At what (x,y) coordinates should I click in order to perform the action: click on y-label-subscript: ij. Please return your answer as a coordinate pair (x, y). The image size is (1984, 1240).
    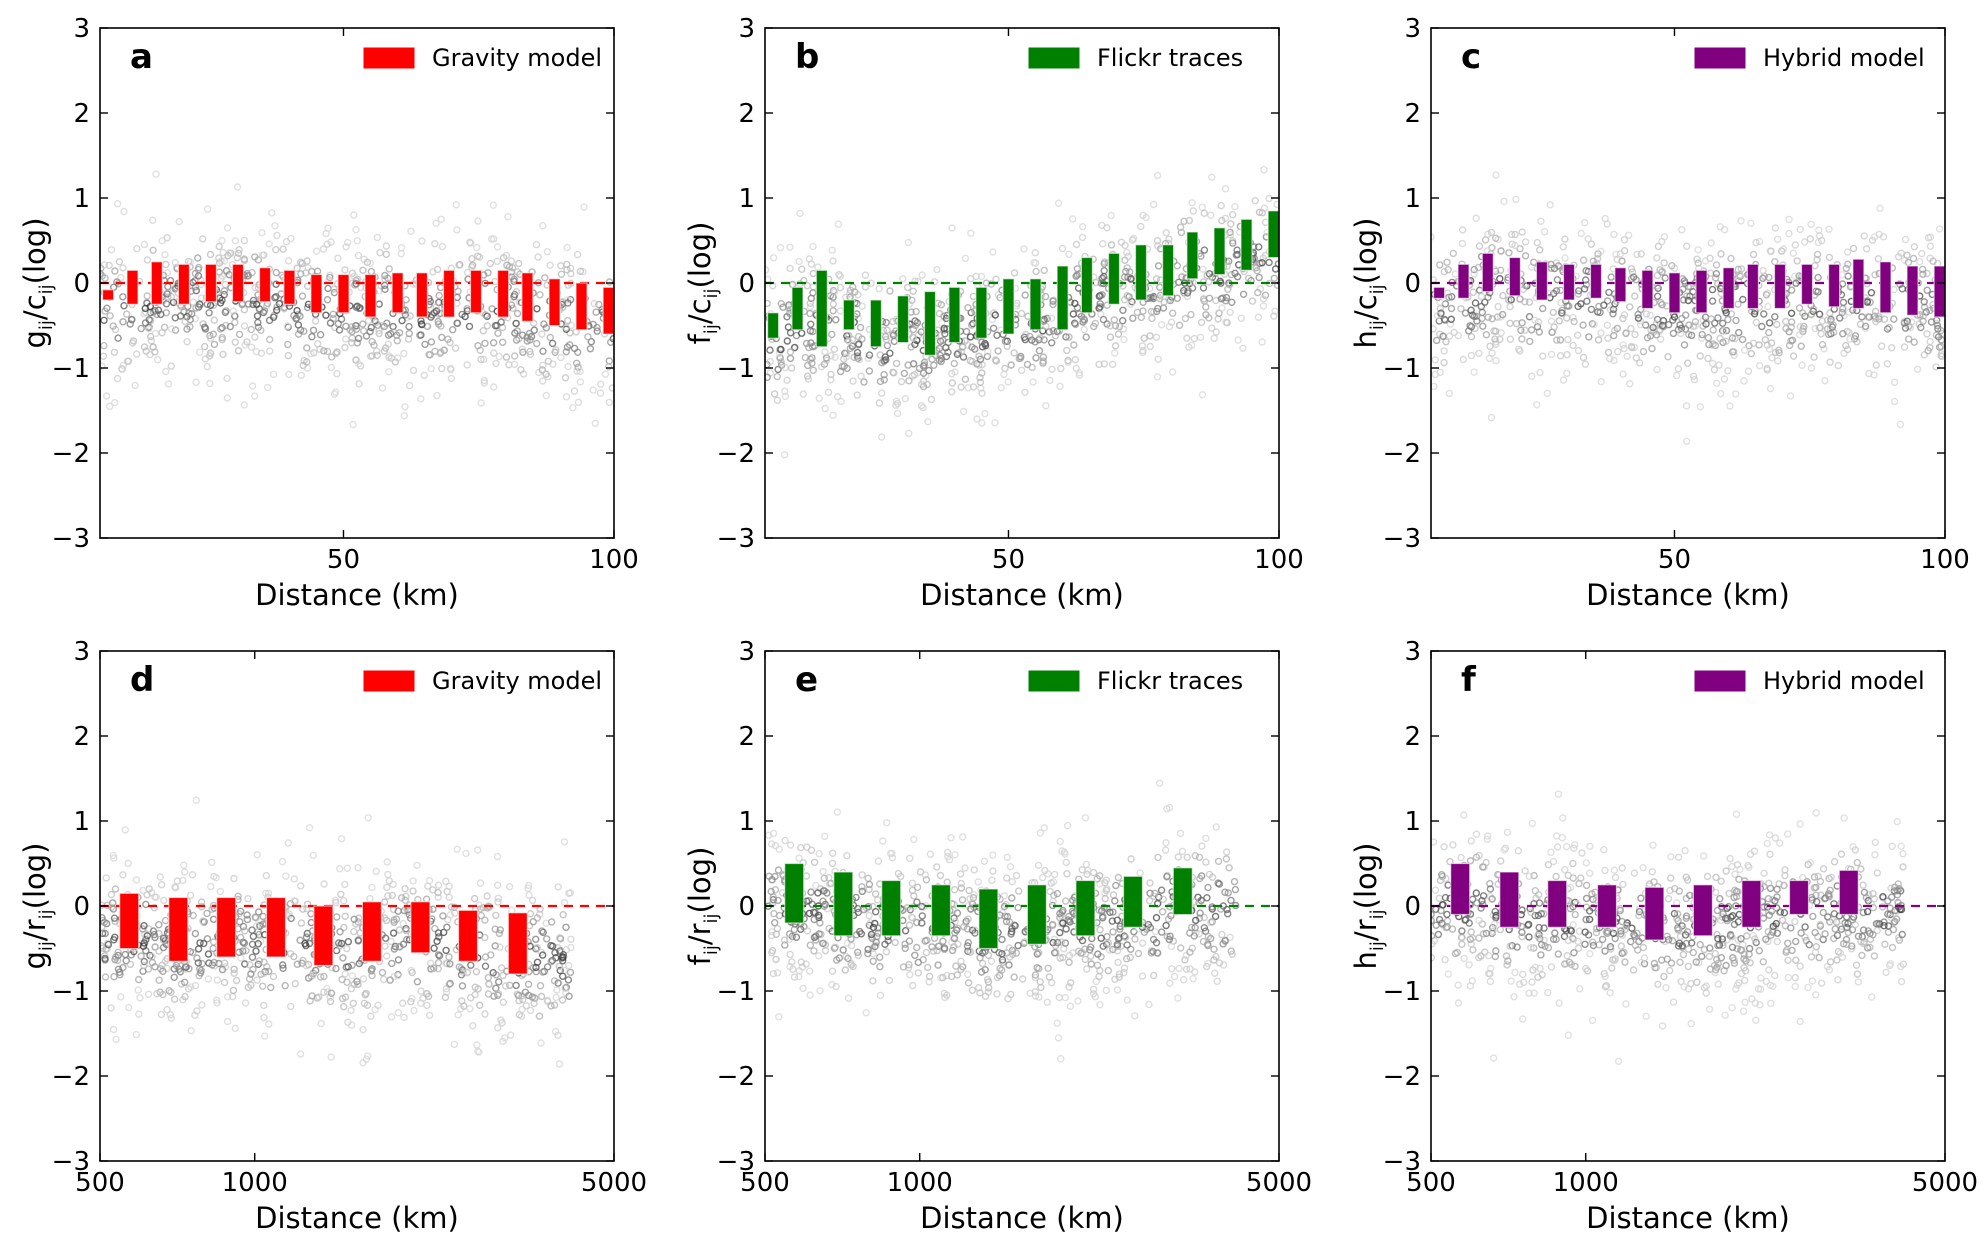
    Looking at the image, I should click on (46, 289).